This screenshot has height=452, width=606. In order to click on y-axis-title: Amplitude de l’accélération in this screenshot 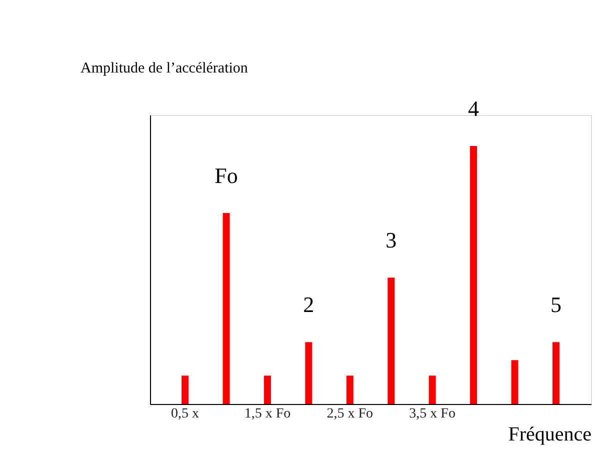, I will do `click(164, 68)`.